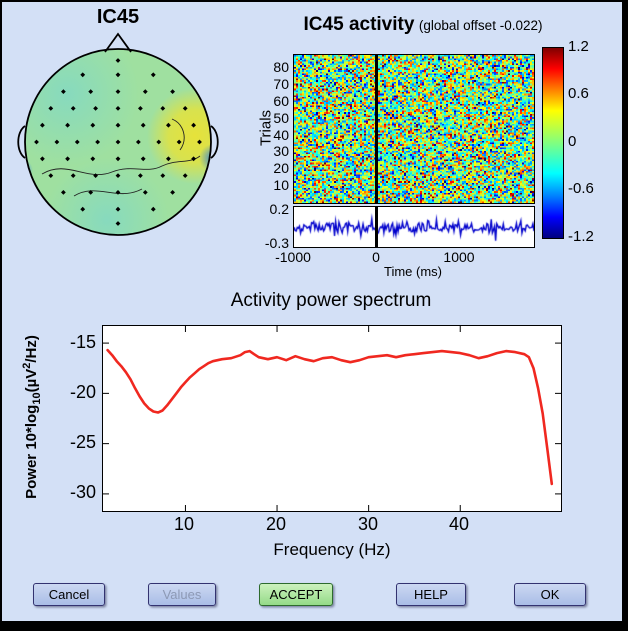 Image resolution: width=628 pixels, height=631 pixels. I want to click on erp-trace-tick: -0.3, so click(276, 243).